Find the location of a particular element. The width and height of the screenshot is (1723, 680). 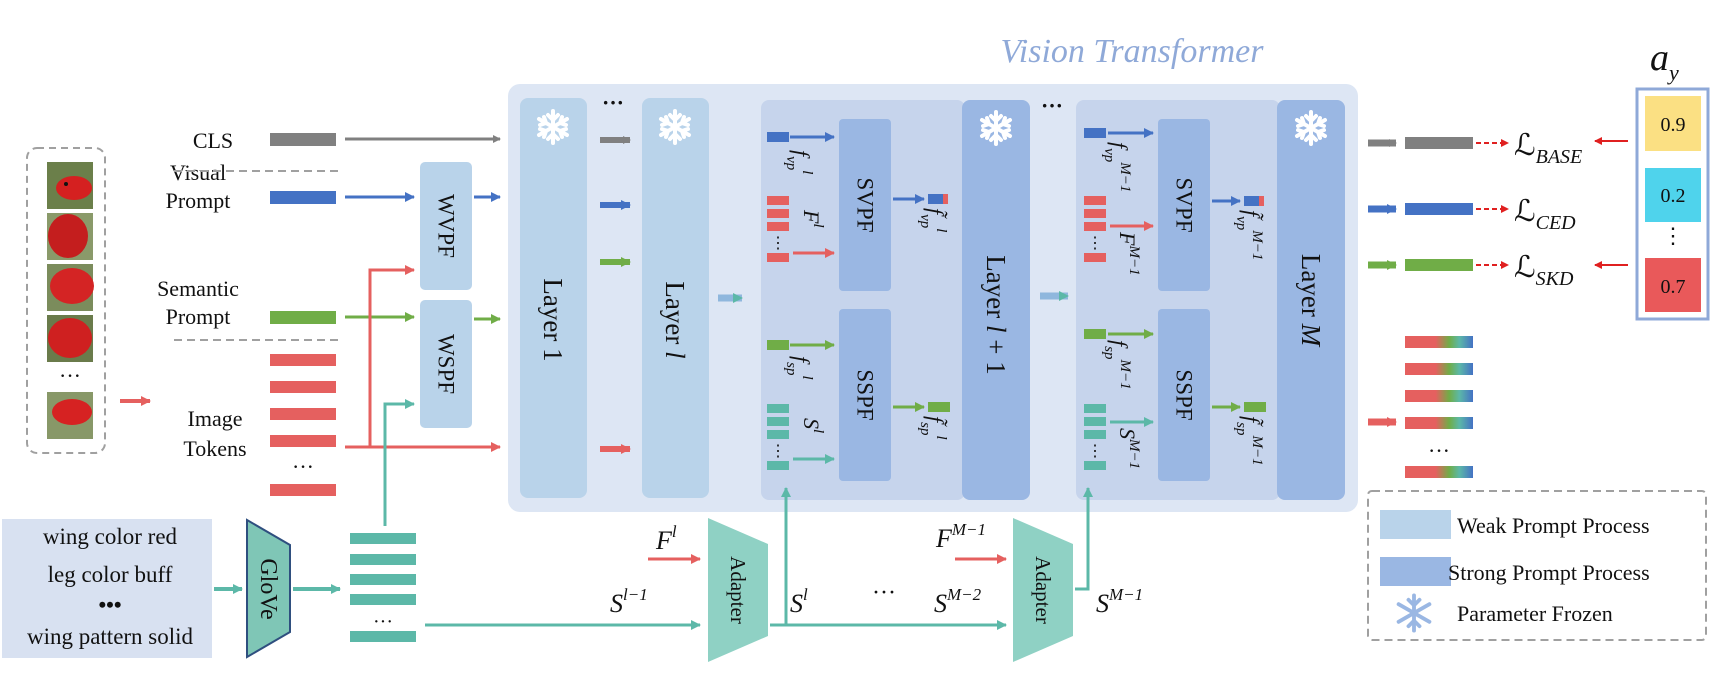

fsp-m-token is located at coordinates (1095, 334).